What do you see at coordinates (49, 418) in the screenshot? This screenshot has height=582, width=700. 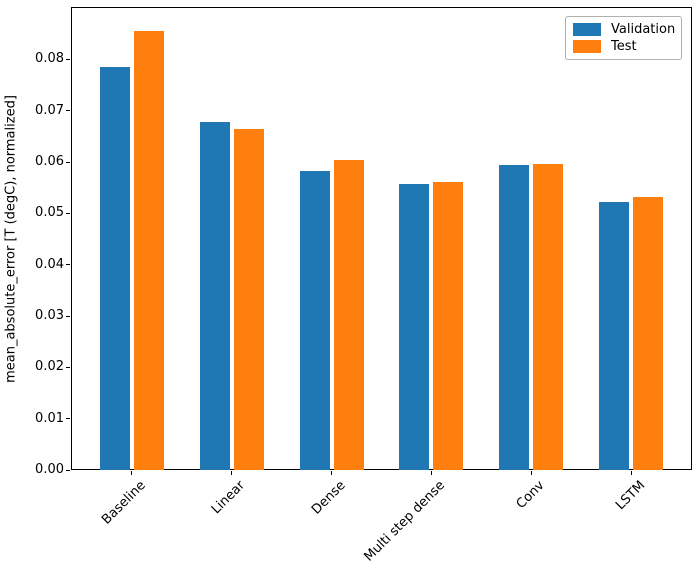 I see `y-tick-label-0.01: 0.01` at bounding box center [49, 418].